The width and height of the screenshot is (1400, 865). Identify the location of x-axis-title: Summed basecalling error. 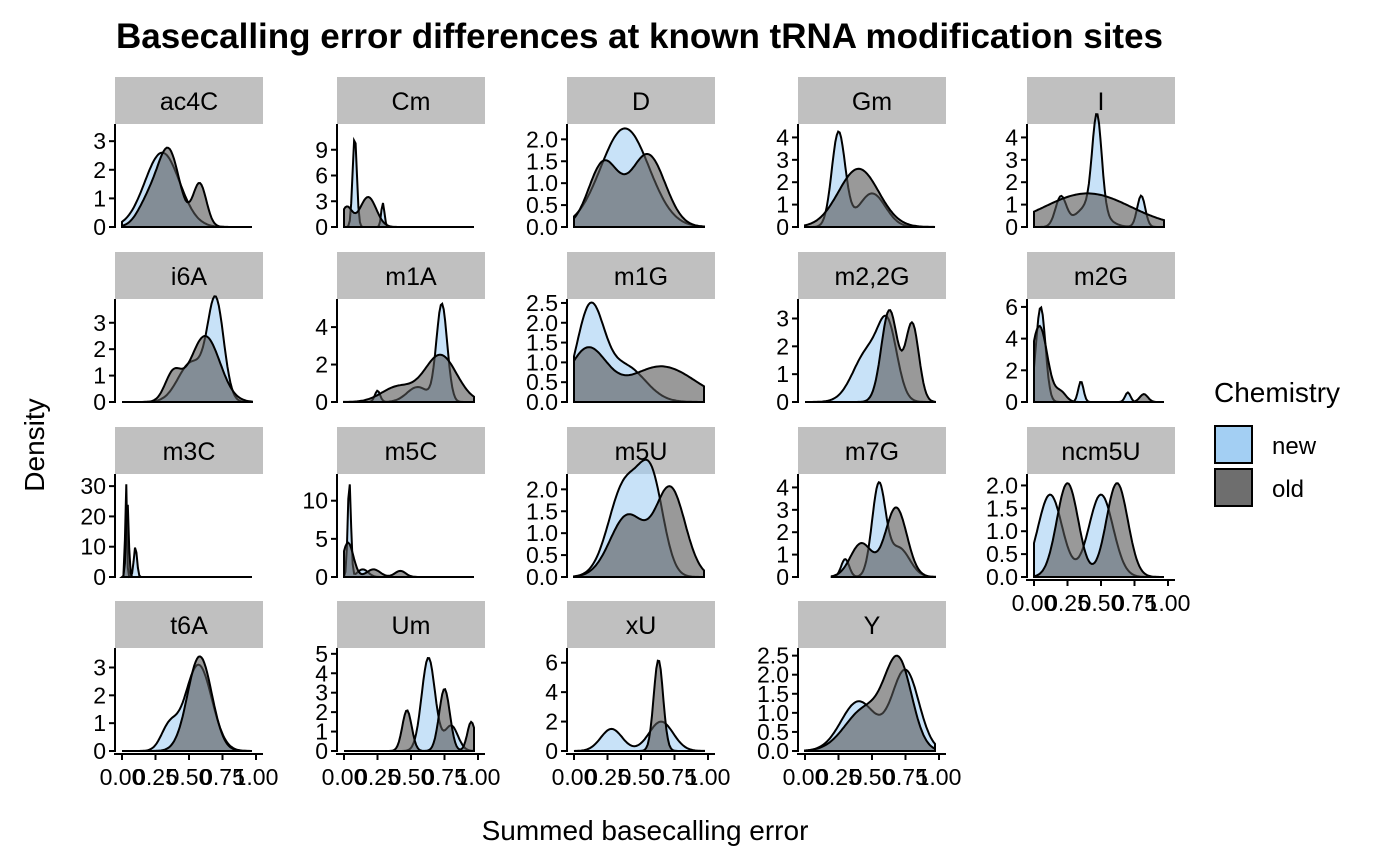
(645, 830).